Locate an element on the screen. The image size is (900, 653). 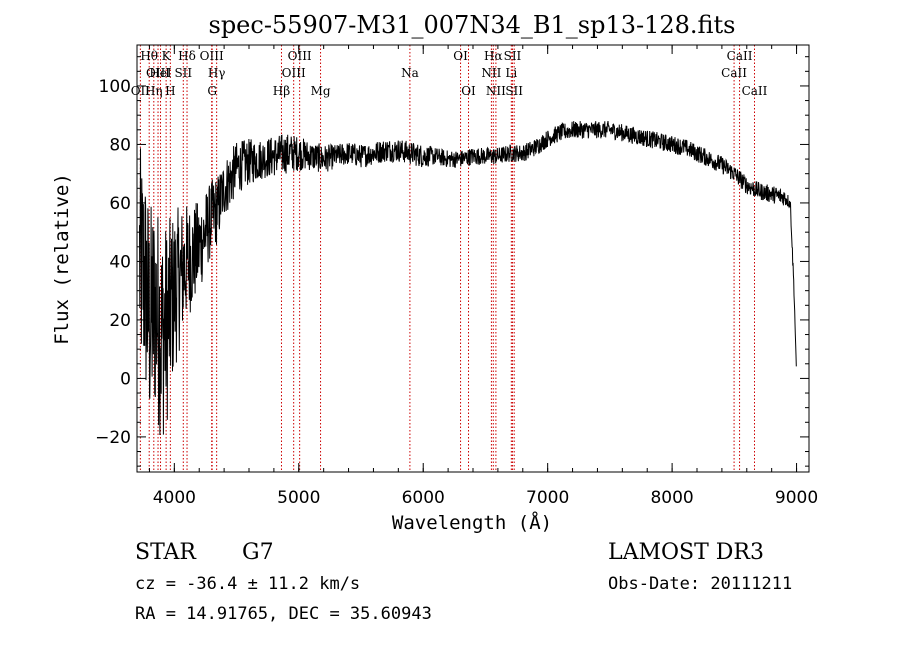
line-label-1: Hθ is located at coordinates (149, 56).